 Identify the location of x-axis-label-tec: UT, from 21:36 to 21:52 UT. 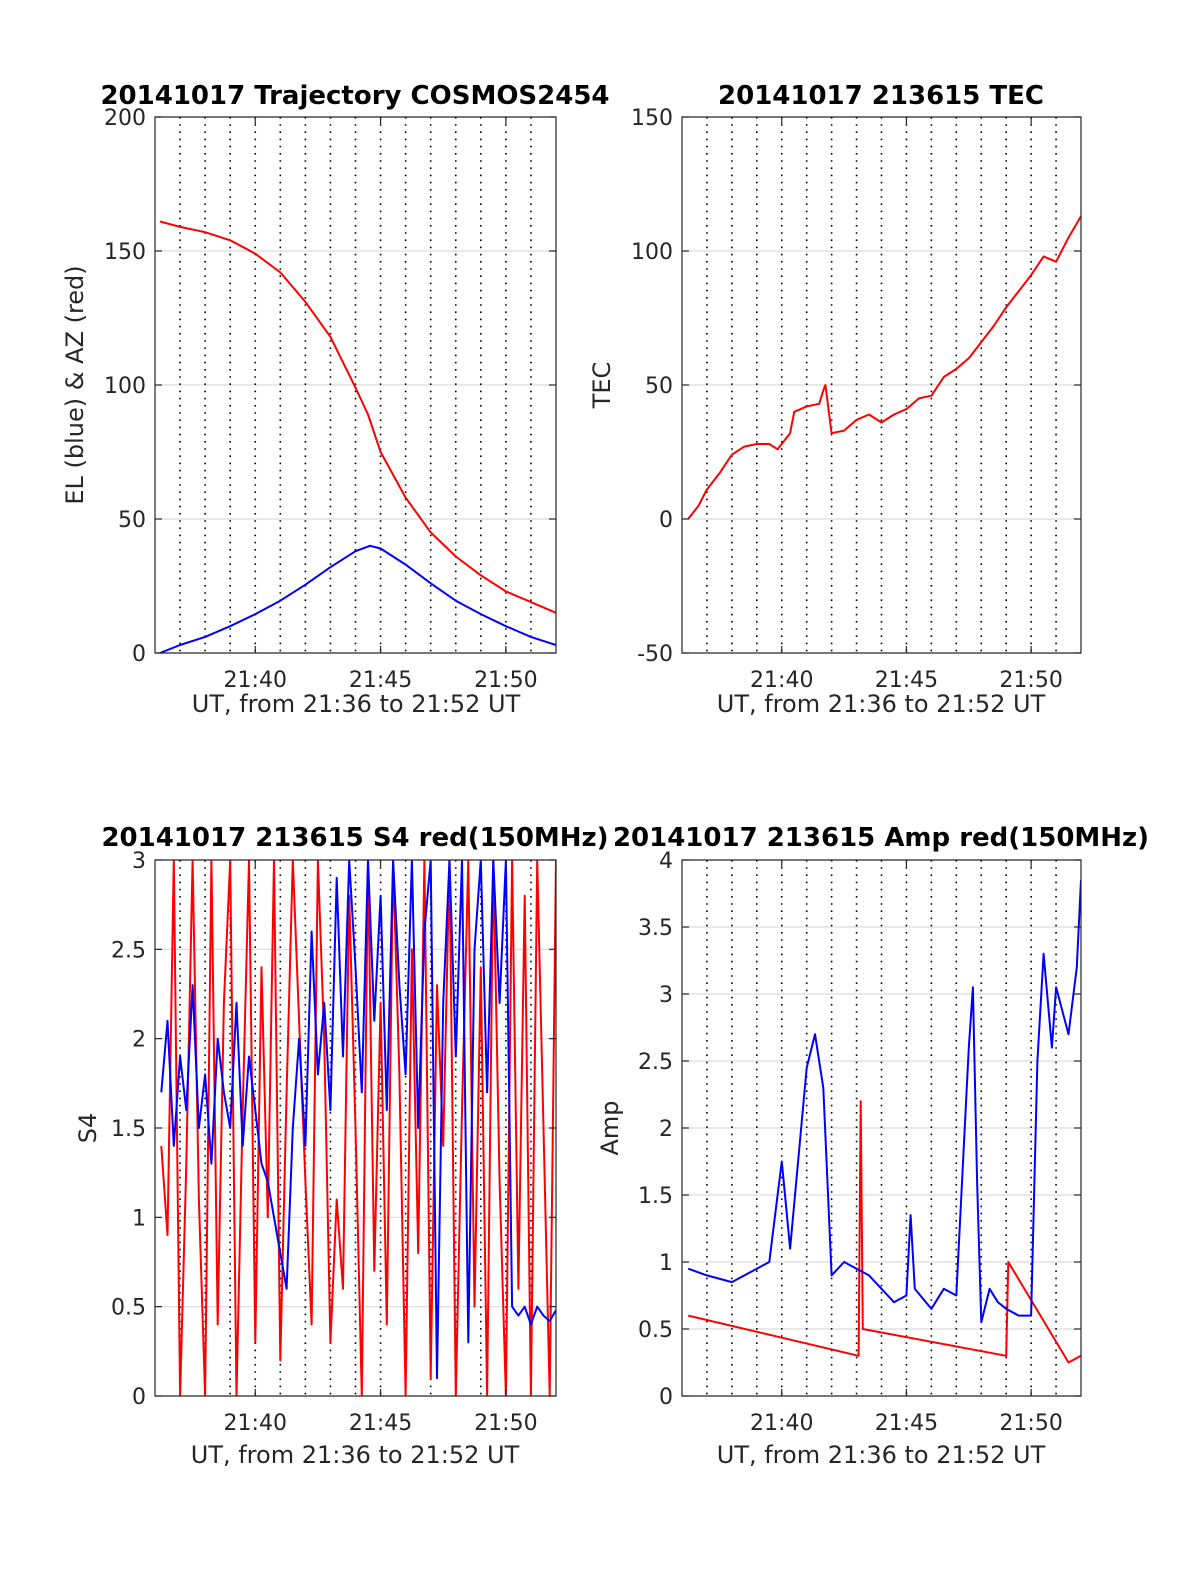
(881, 704).